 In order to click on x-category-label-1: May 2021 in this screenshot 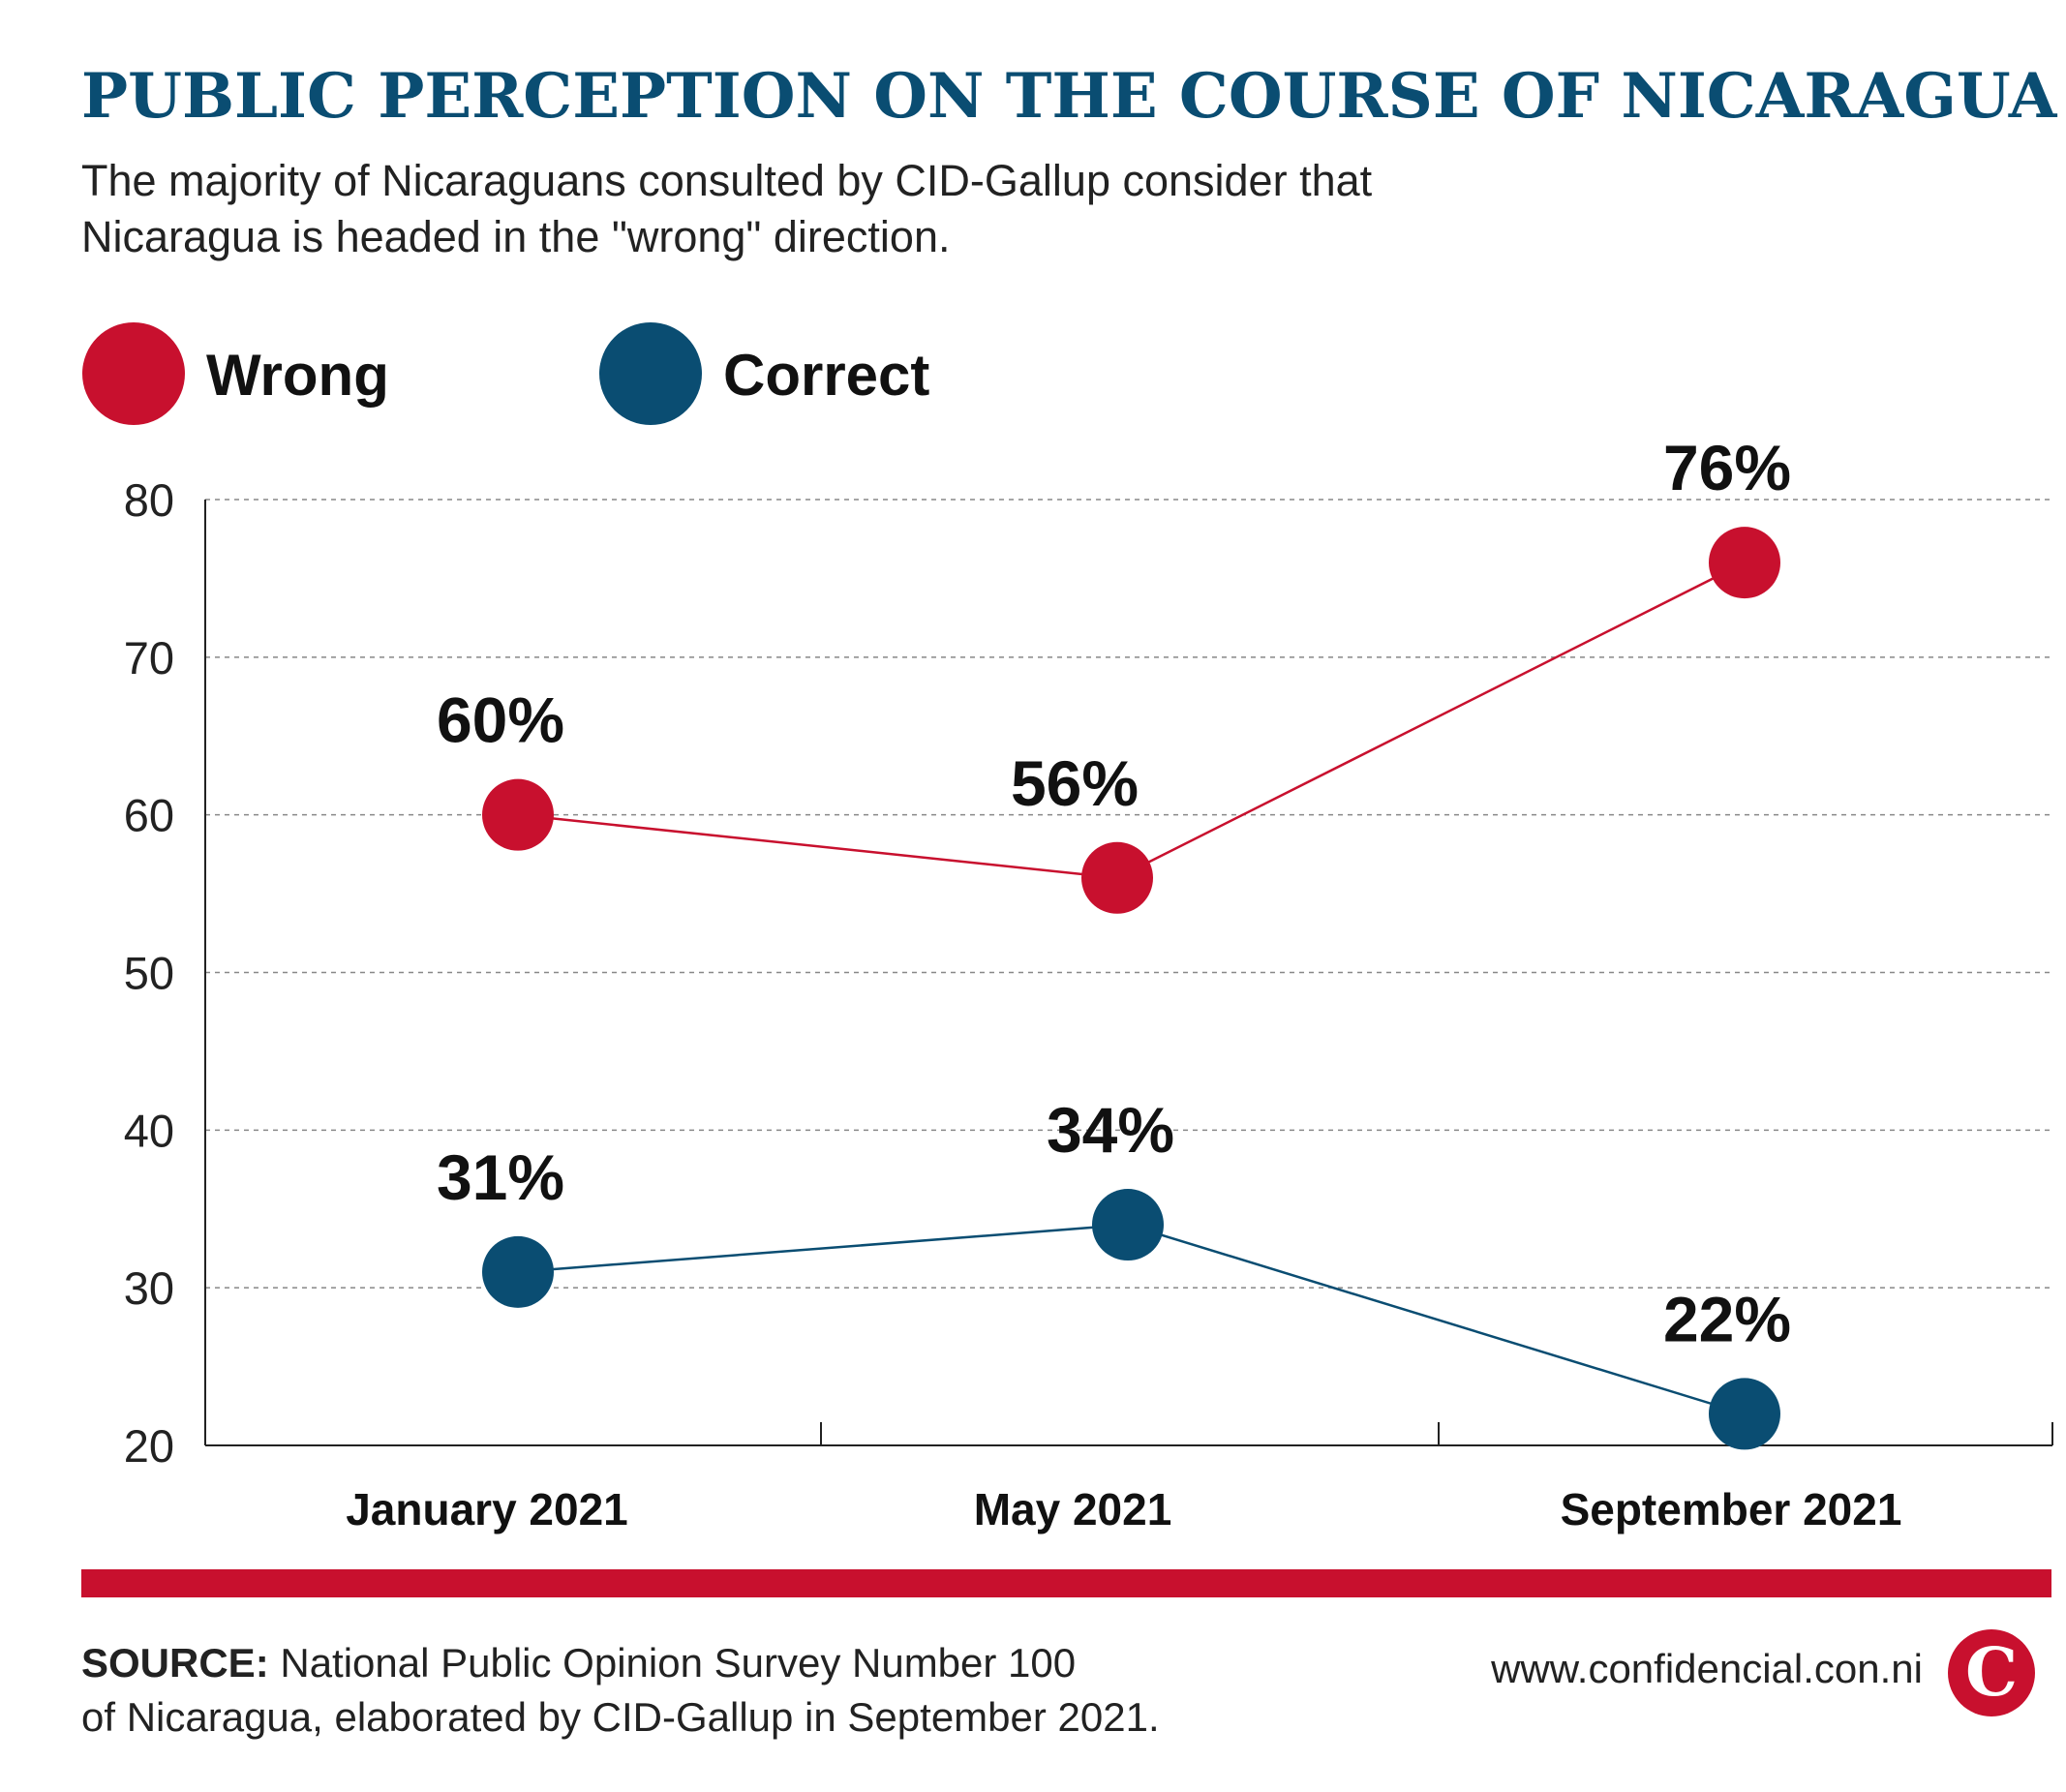, I will do `click(1073, 1509)`.